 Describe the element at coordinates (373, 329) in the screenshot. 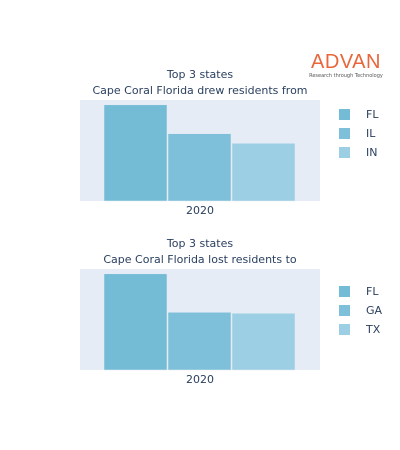

I see `chart-2-legend-label-tx: TX` at that location.